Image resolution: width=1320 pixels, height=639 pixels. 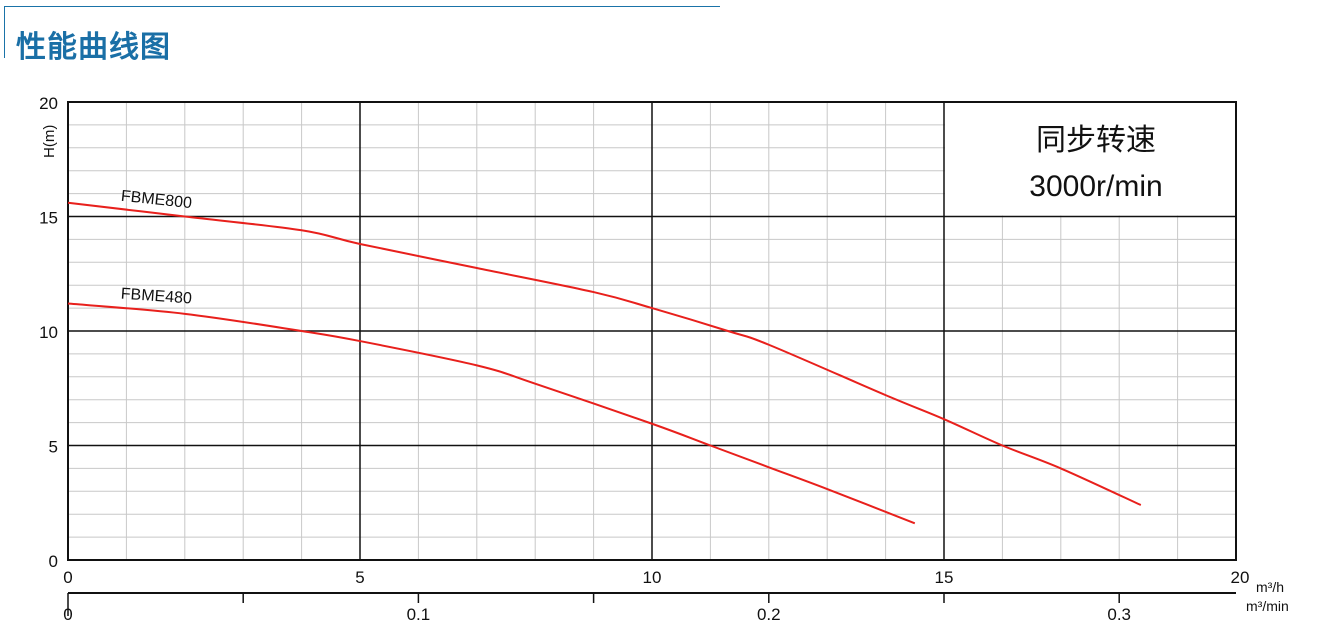 I want to click on x-tick-label: 20, so click(x=1240, y=577).